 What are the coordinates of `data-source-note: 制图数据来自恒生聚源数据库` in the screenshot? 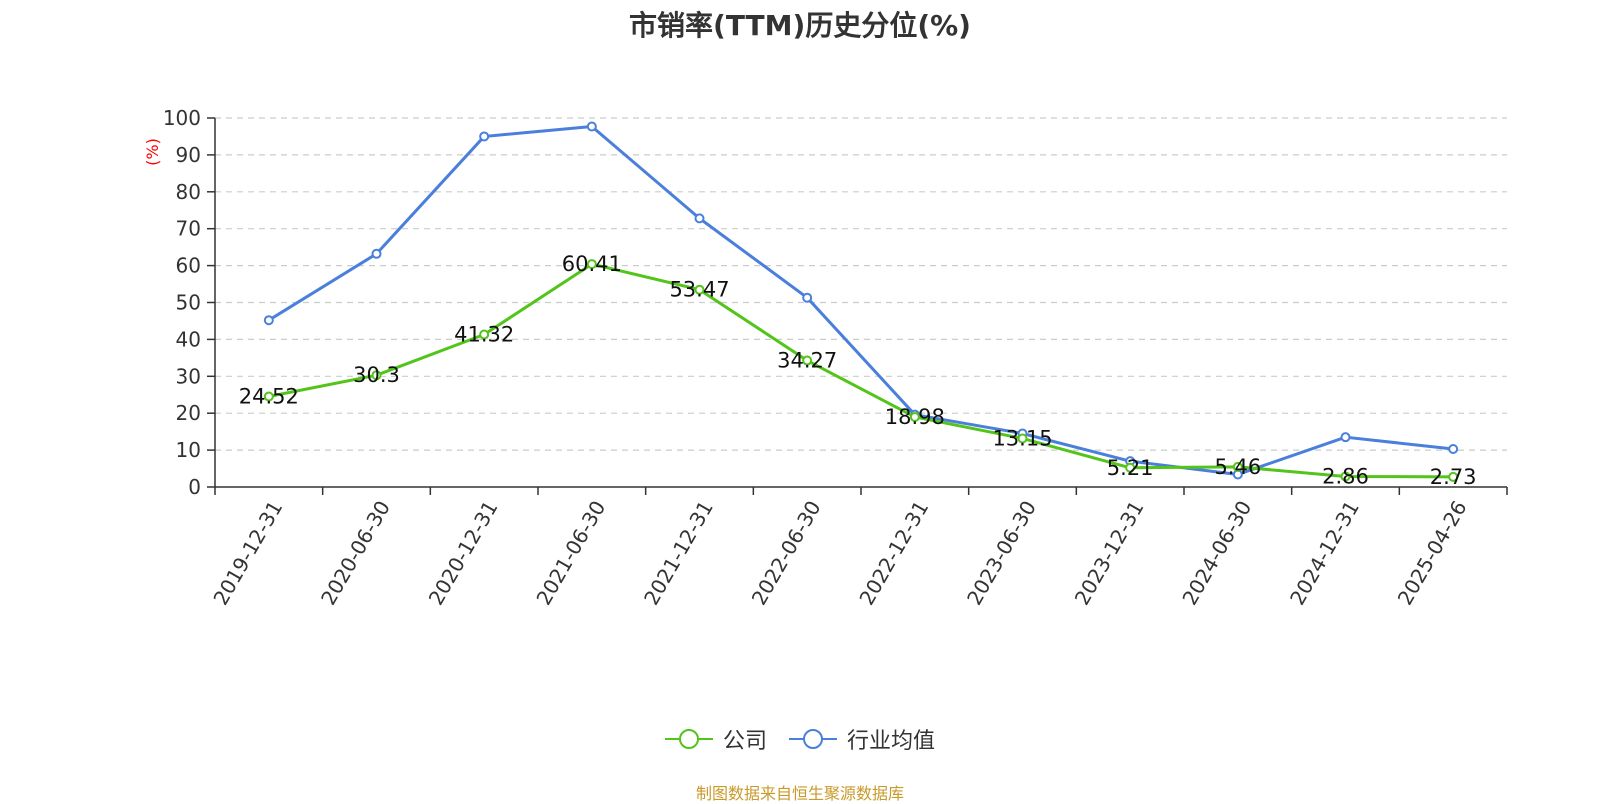 It's located at (799, 793).